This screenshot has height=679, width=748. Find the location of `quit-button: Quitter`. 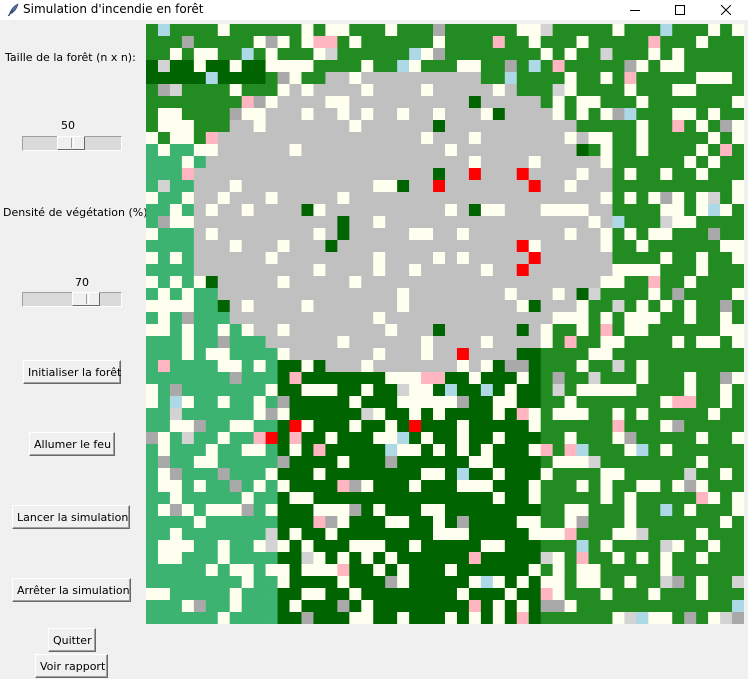

quit-button: Quitter is located at coordinates (72, 640).